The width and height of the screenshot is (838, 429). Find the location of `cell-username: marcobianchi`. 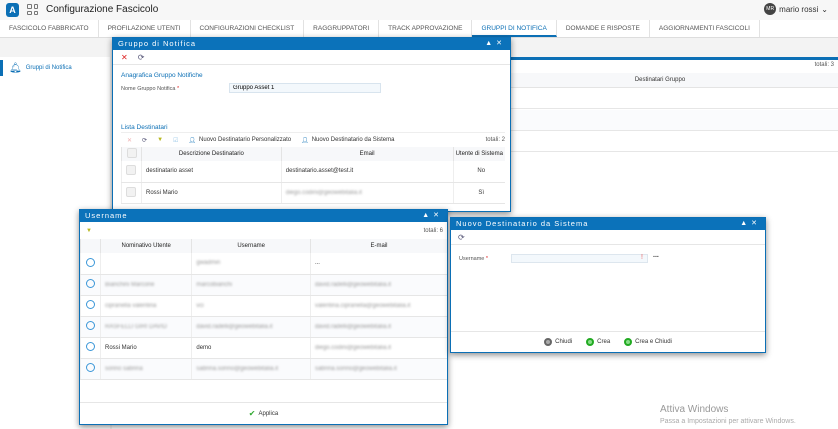

cell-username: marcobianchi is located at coordinates (251, 285).